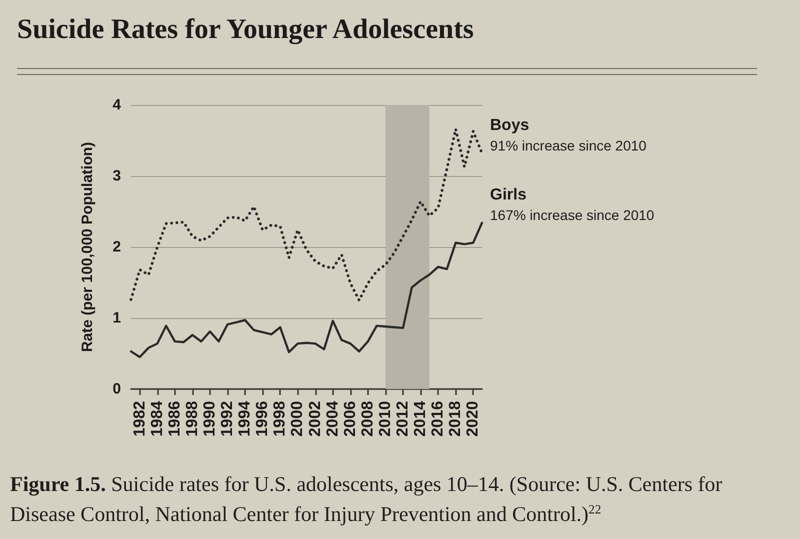 This screenshot has width=800, height=539. Describe the element at coordinates (350, 418) in the screenshot. I see `x-tick-label: 2006` at that location.